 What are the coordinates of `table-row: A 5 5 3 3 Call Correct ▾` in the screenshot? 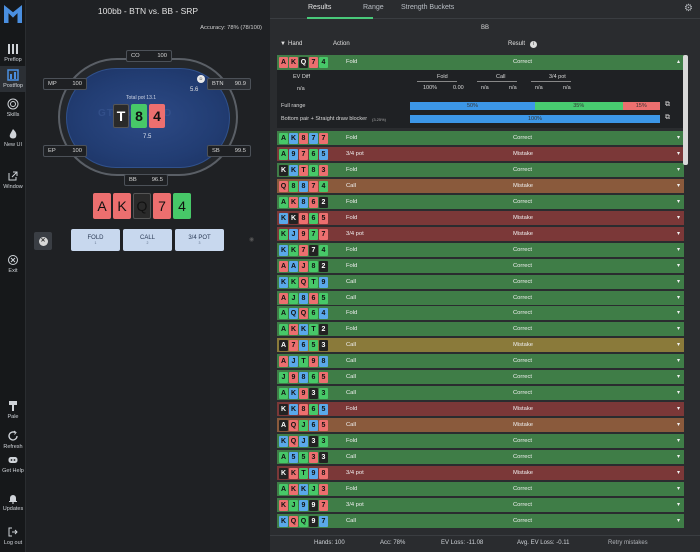 It's located at (480, 456).